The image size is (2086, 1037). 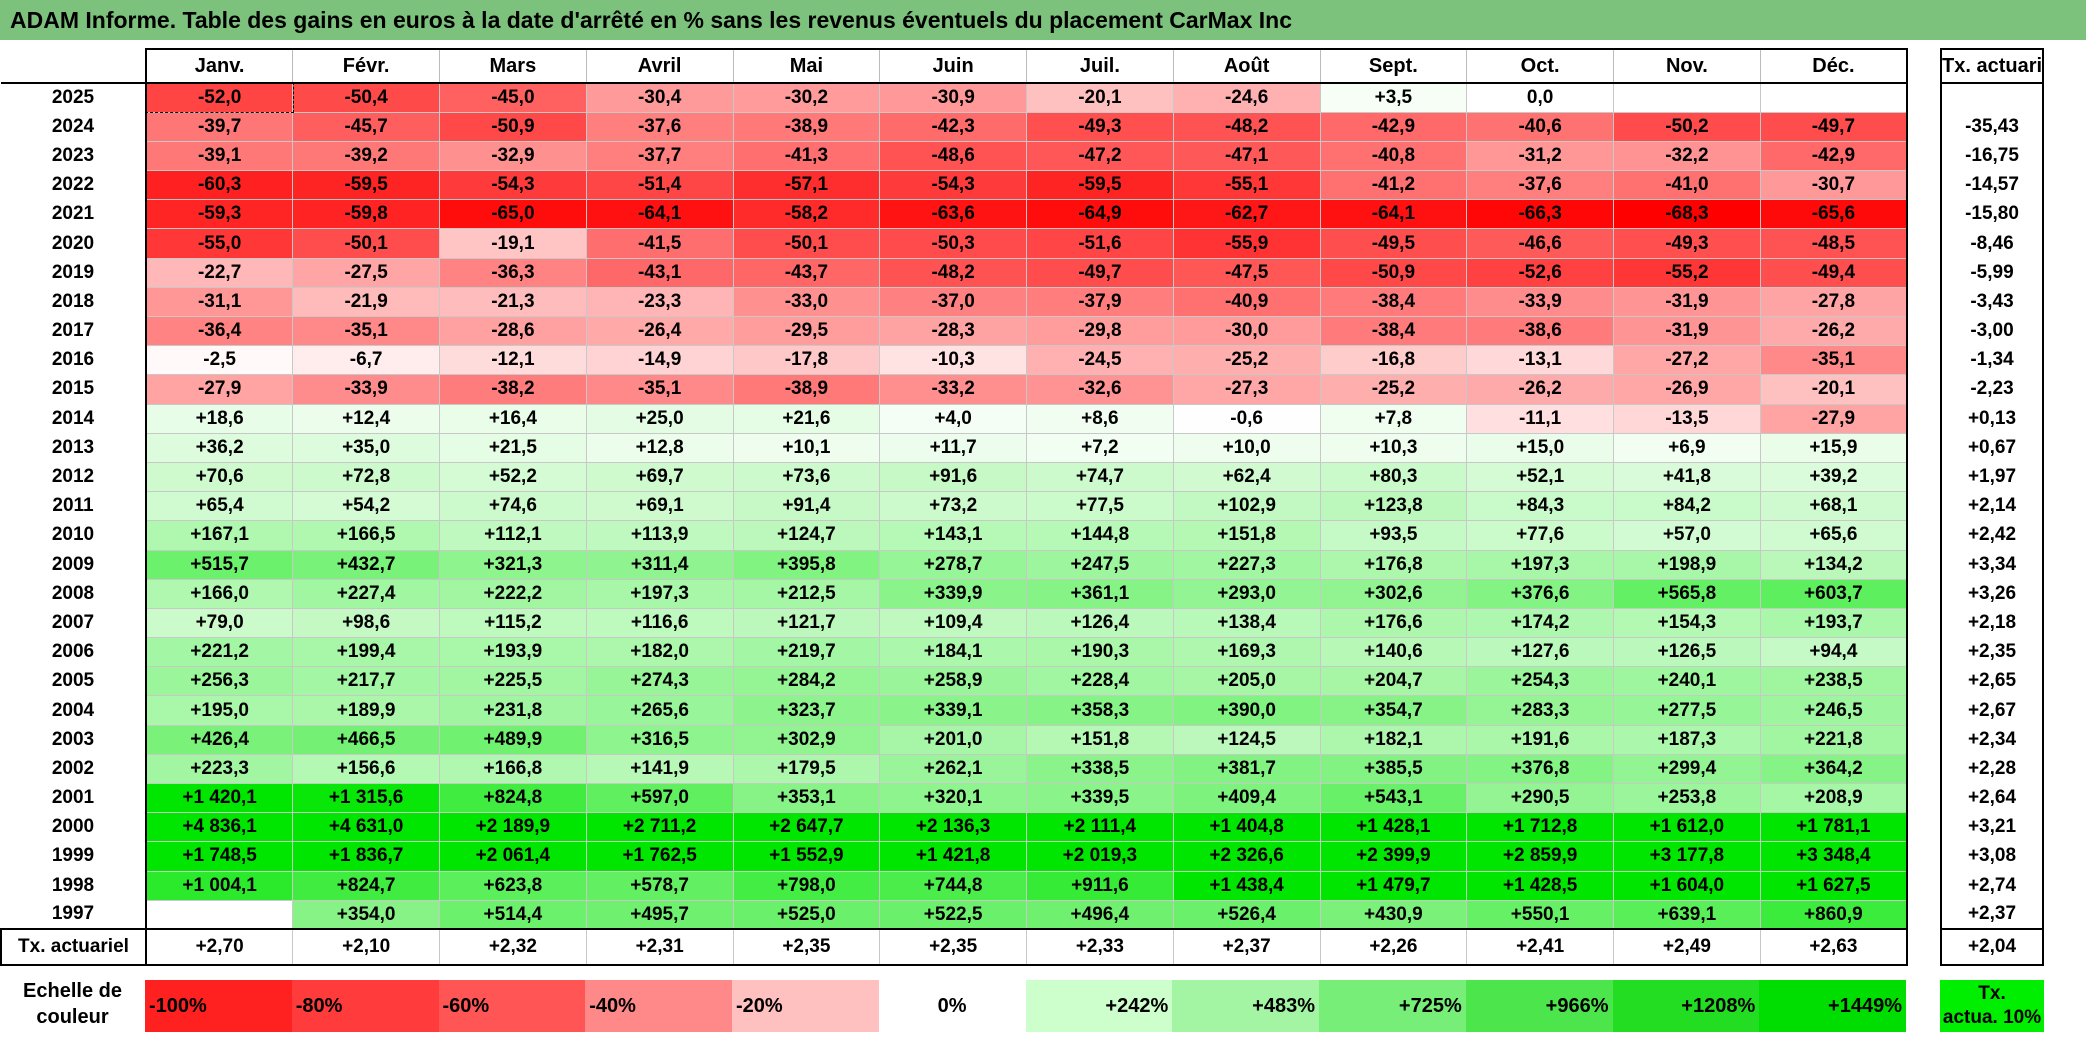 I want to click on gain-cell: +302,6, so click(x=1393, y=593).